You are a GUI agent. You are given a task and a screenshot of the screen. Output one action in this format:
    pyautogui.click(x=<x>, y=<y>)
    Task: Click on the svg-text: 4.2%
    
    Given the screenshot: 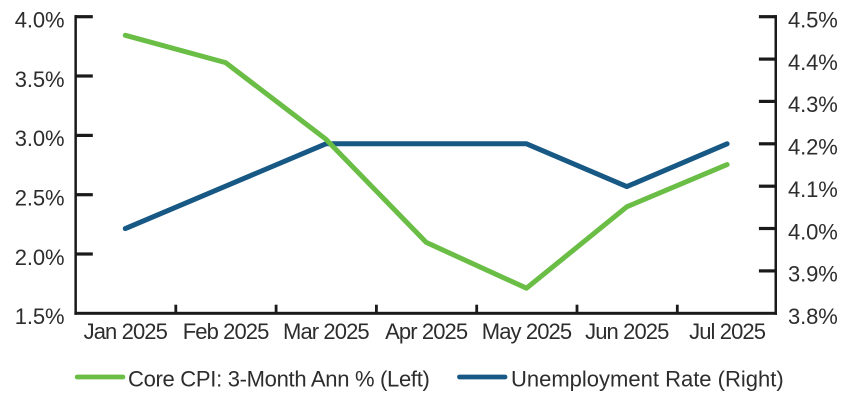 What is the action you would take?
    pyautogui.click(x=813, y=147)
    